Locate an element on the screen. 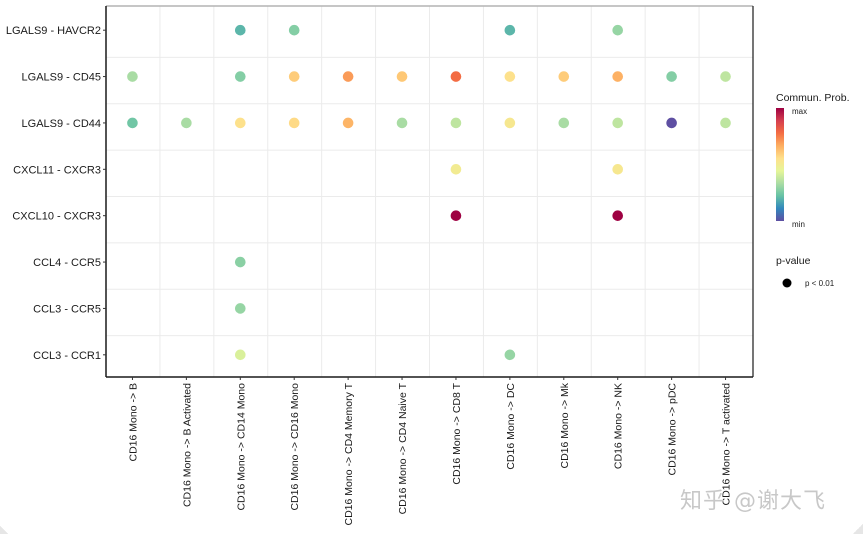 The image size is (863, 534). y-tick-label: CXCL11 - CXCR3 is located at coordinates (57, 170).